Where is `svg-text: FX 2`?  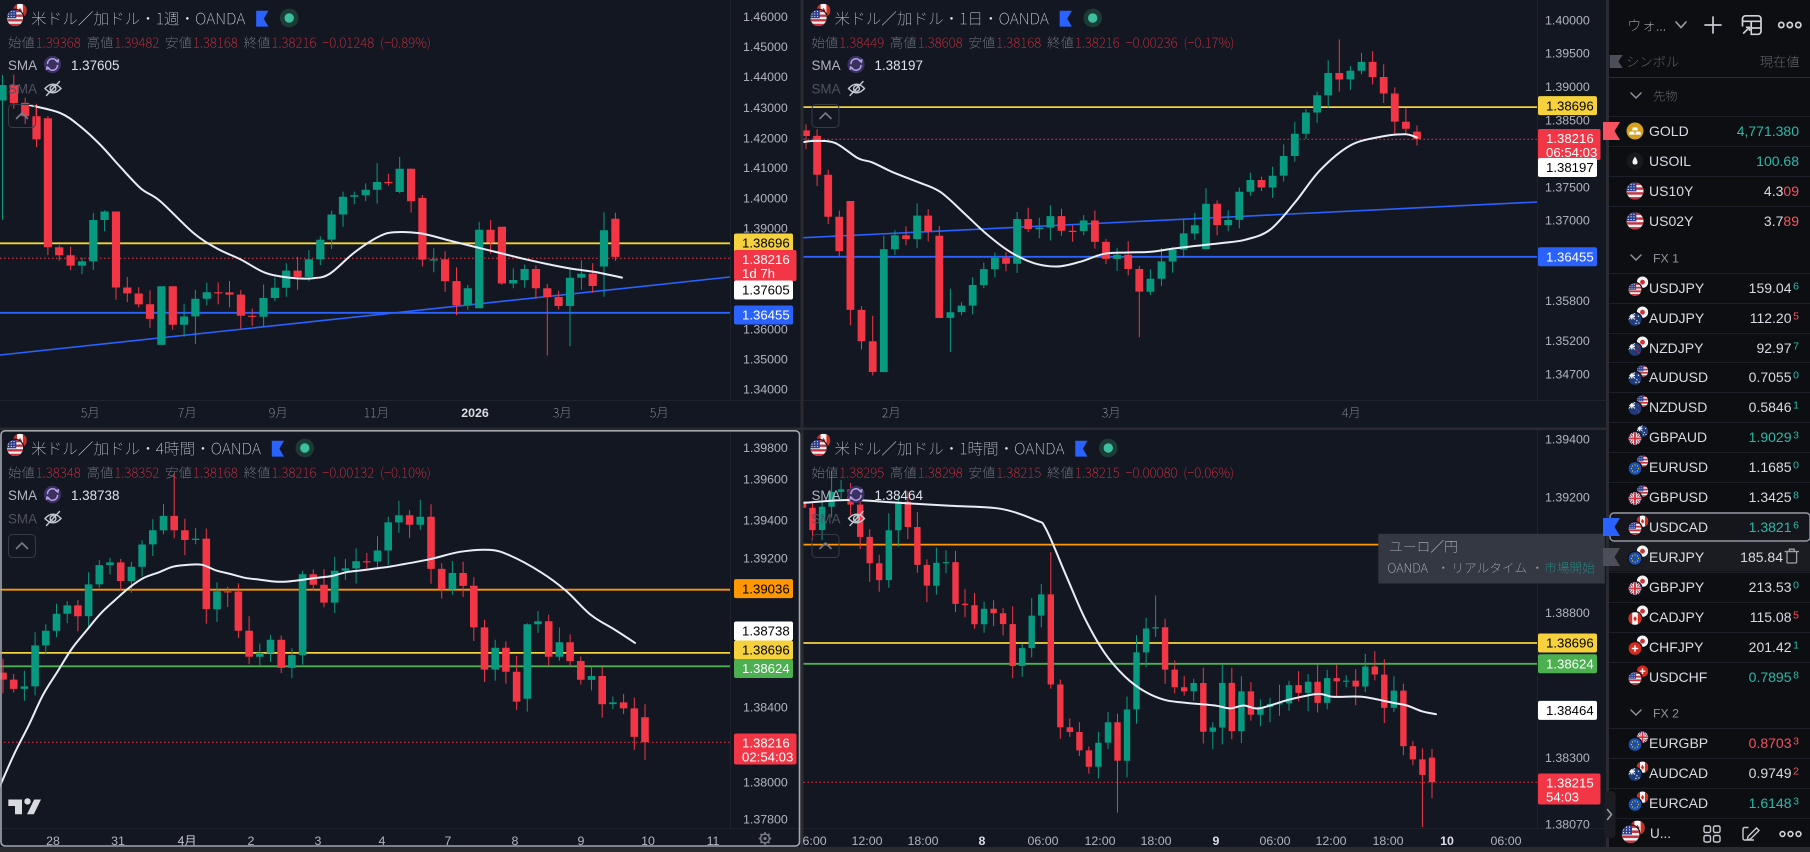 svg-text: FX 2 is located at coordinates (1666, 714).